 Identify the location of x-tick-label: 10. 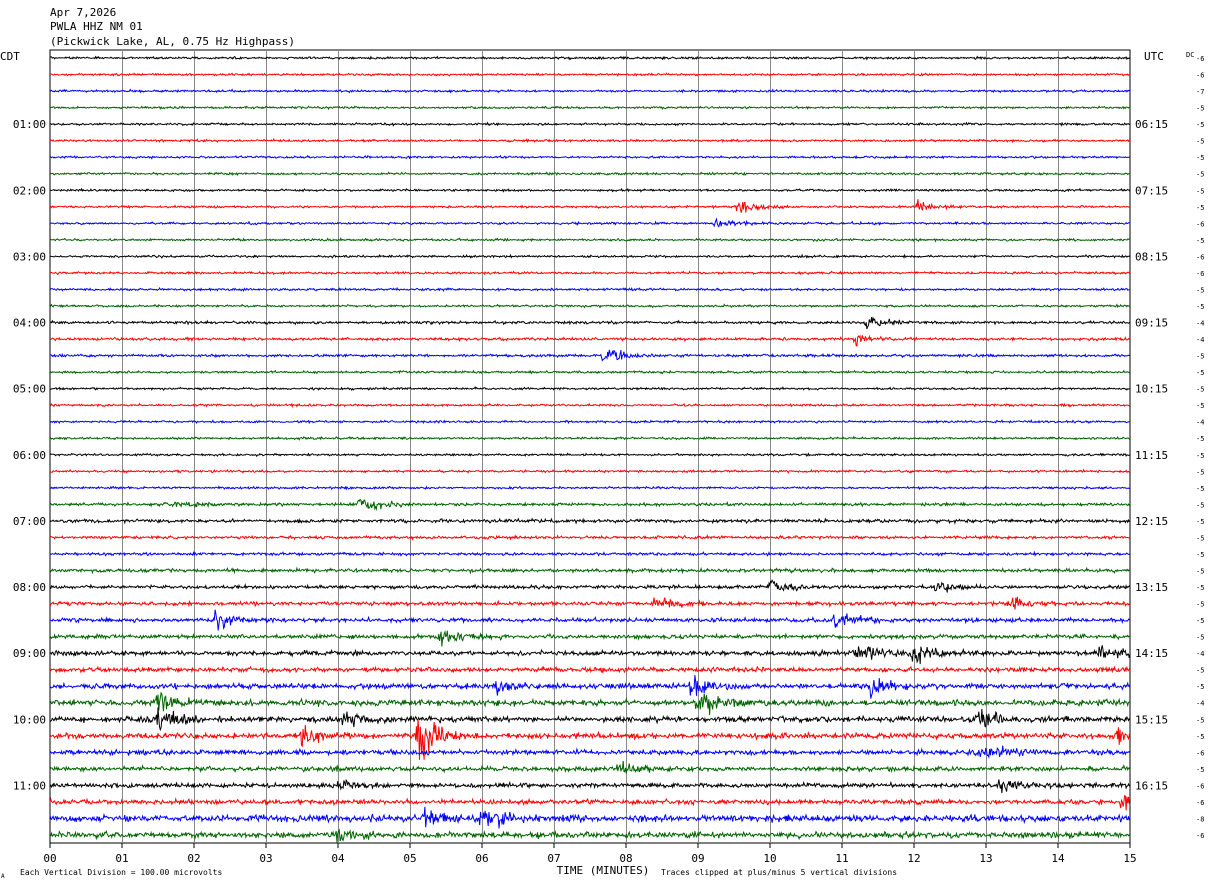
(769, 858).